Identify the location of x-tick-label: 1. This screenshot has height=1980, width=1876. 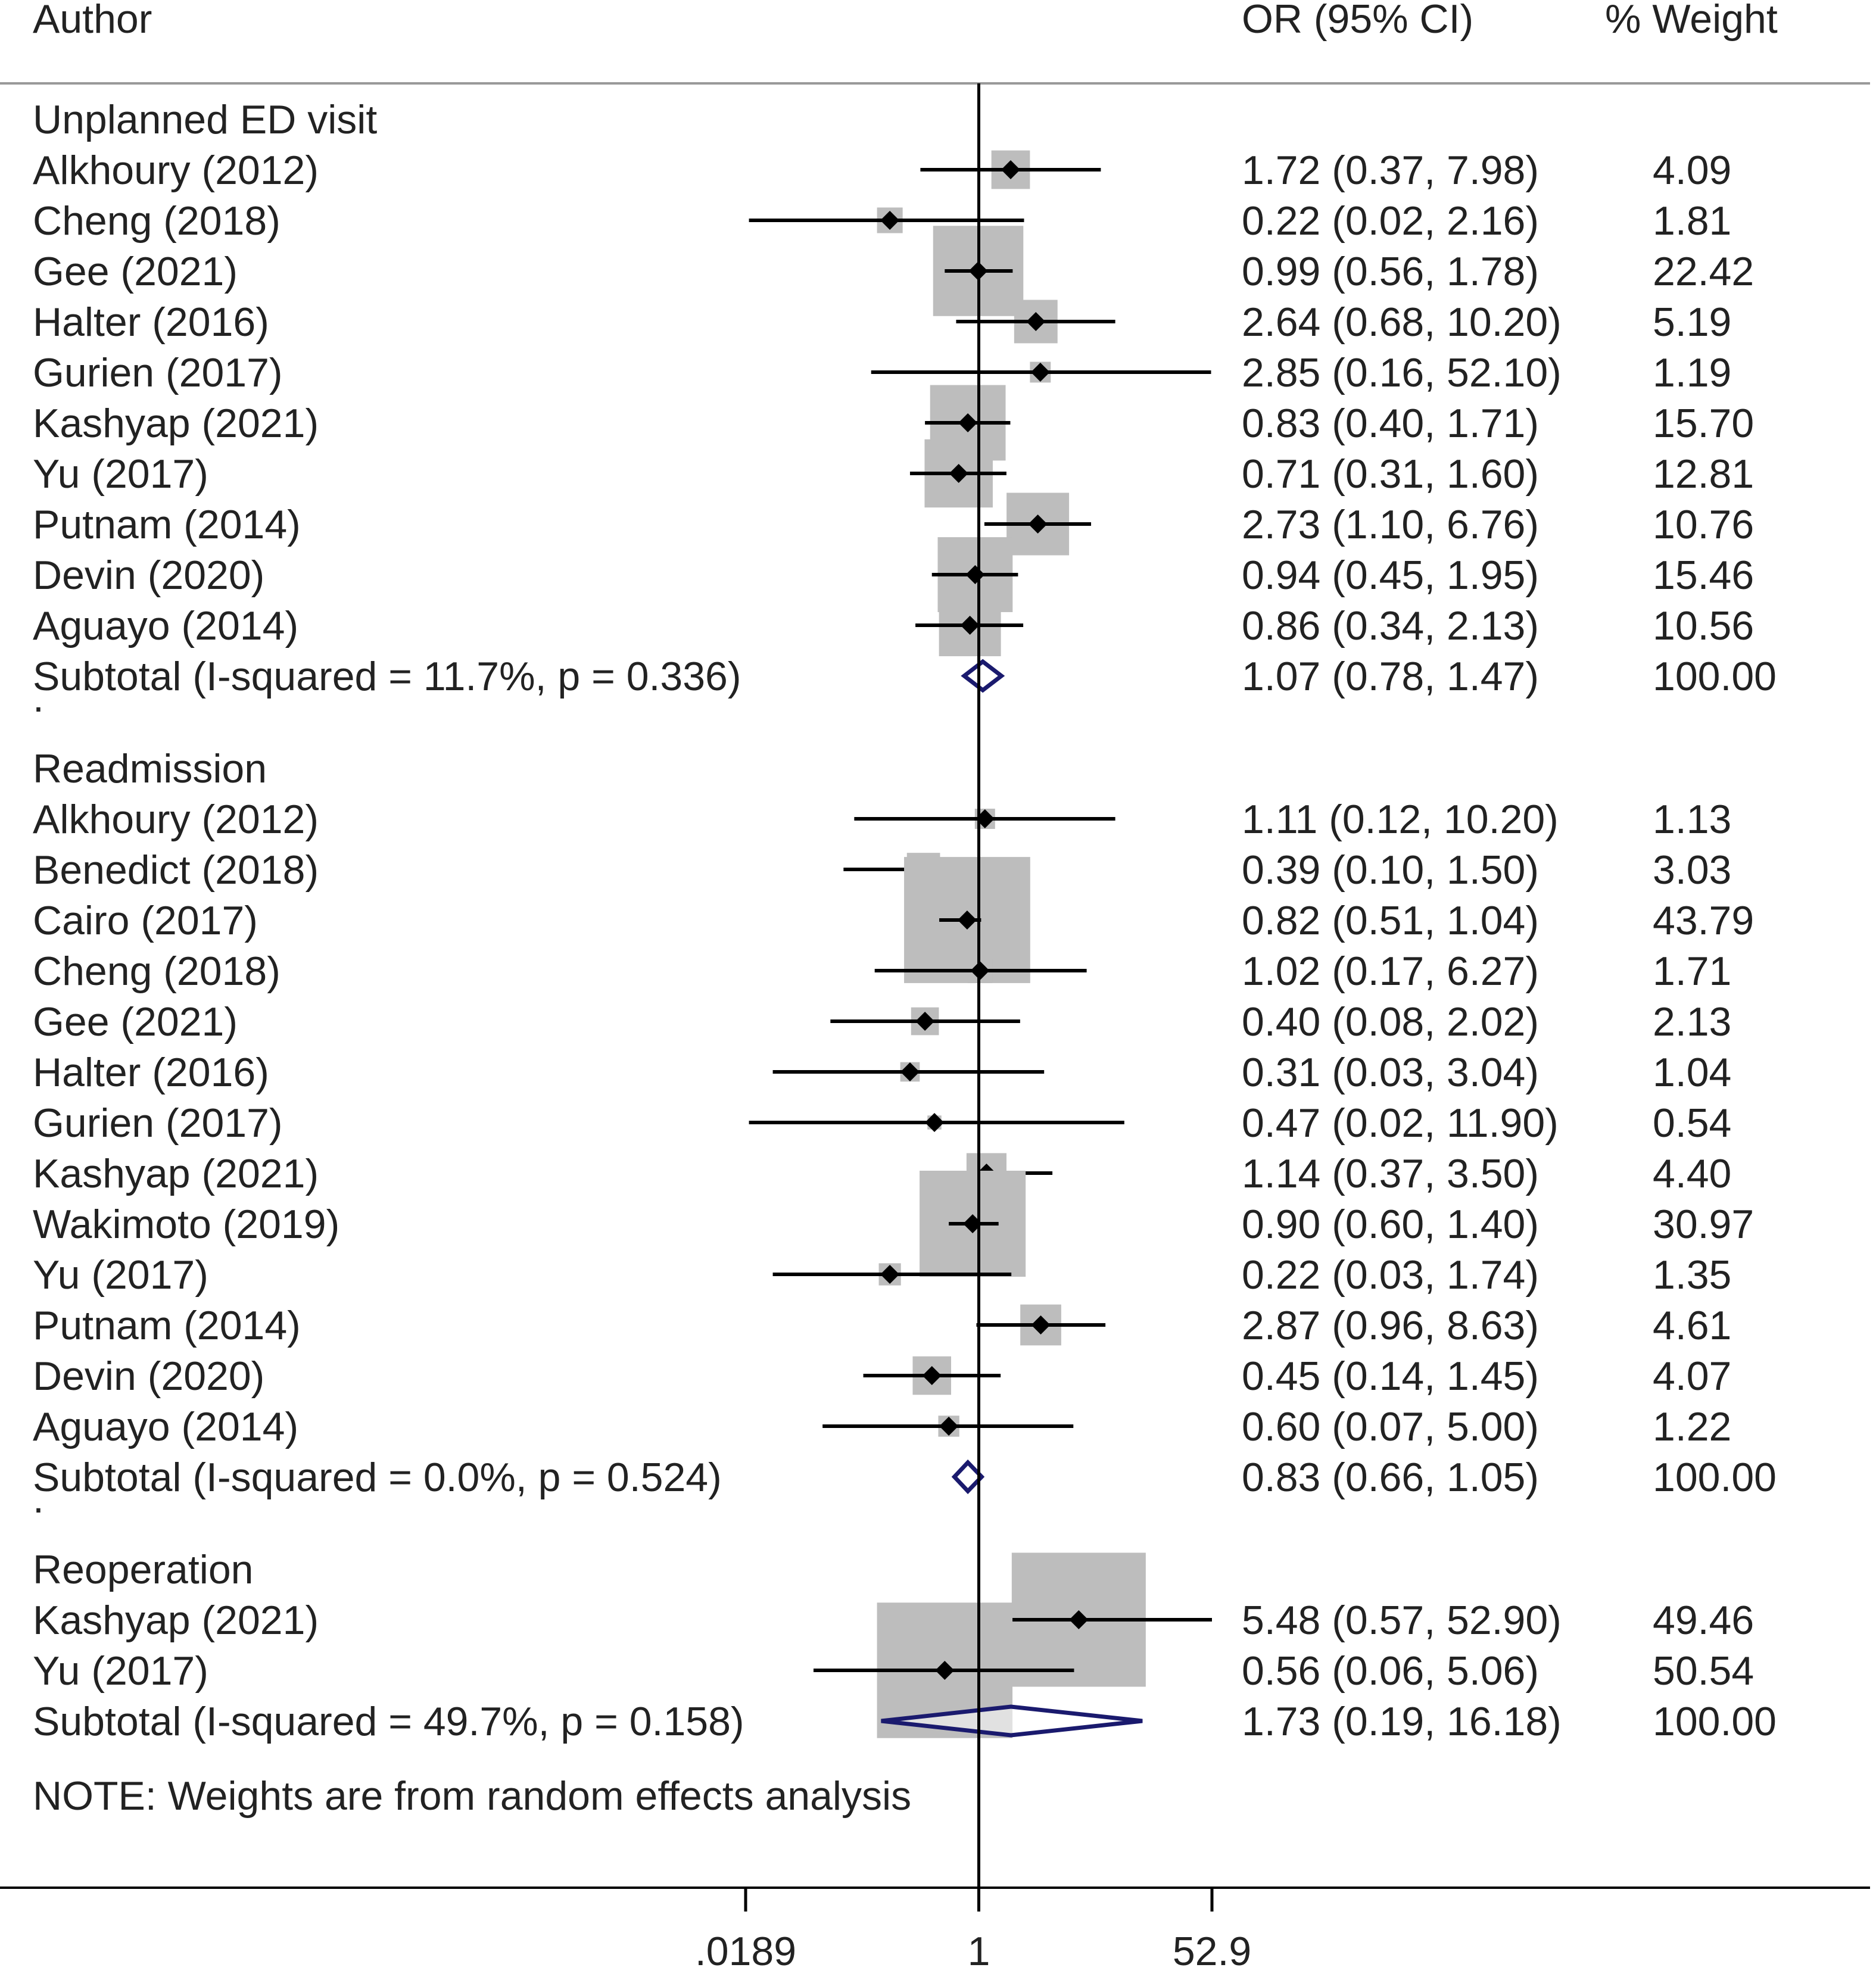
(979, 1951).